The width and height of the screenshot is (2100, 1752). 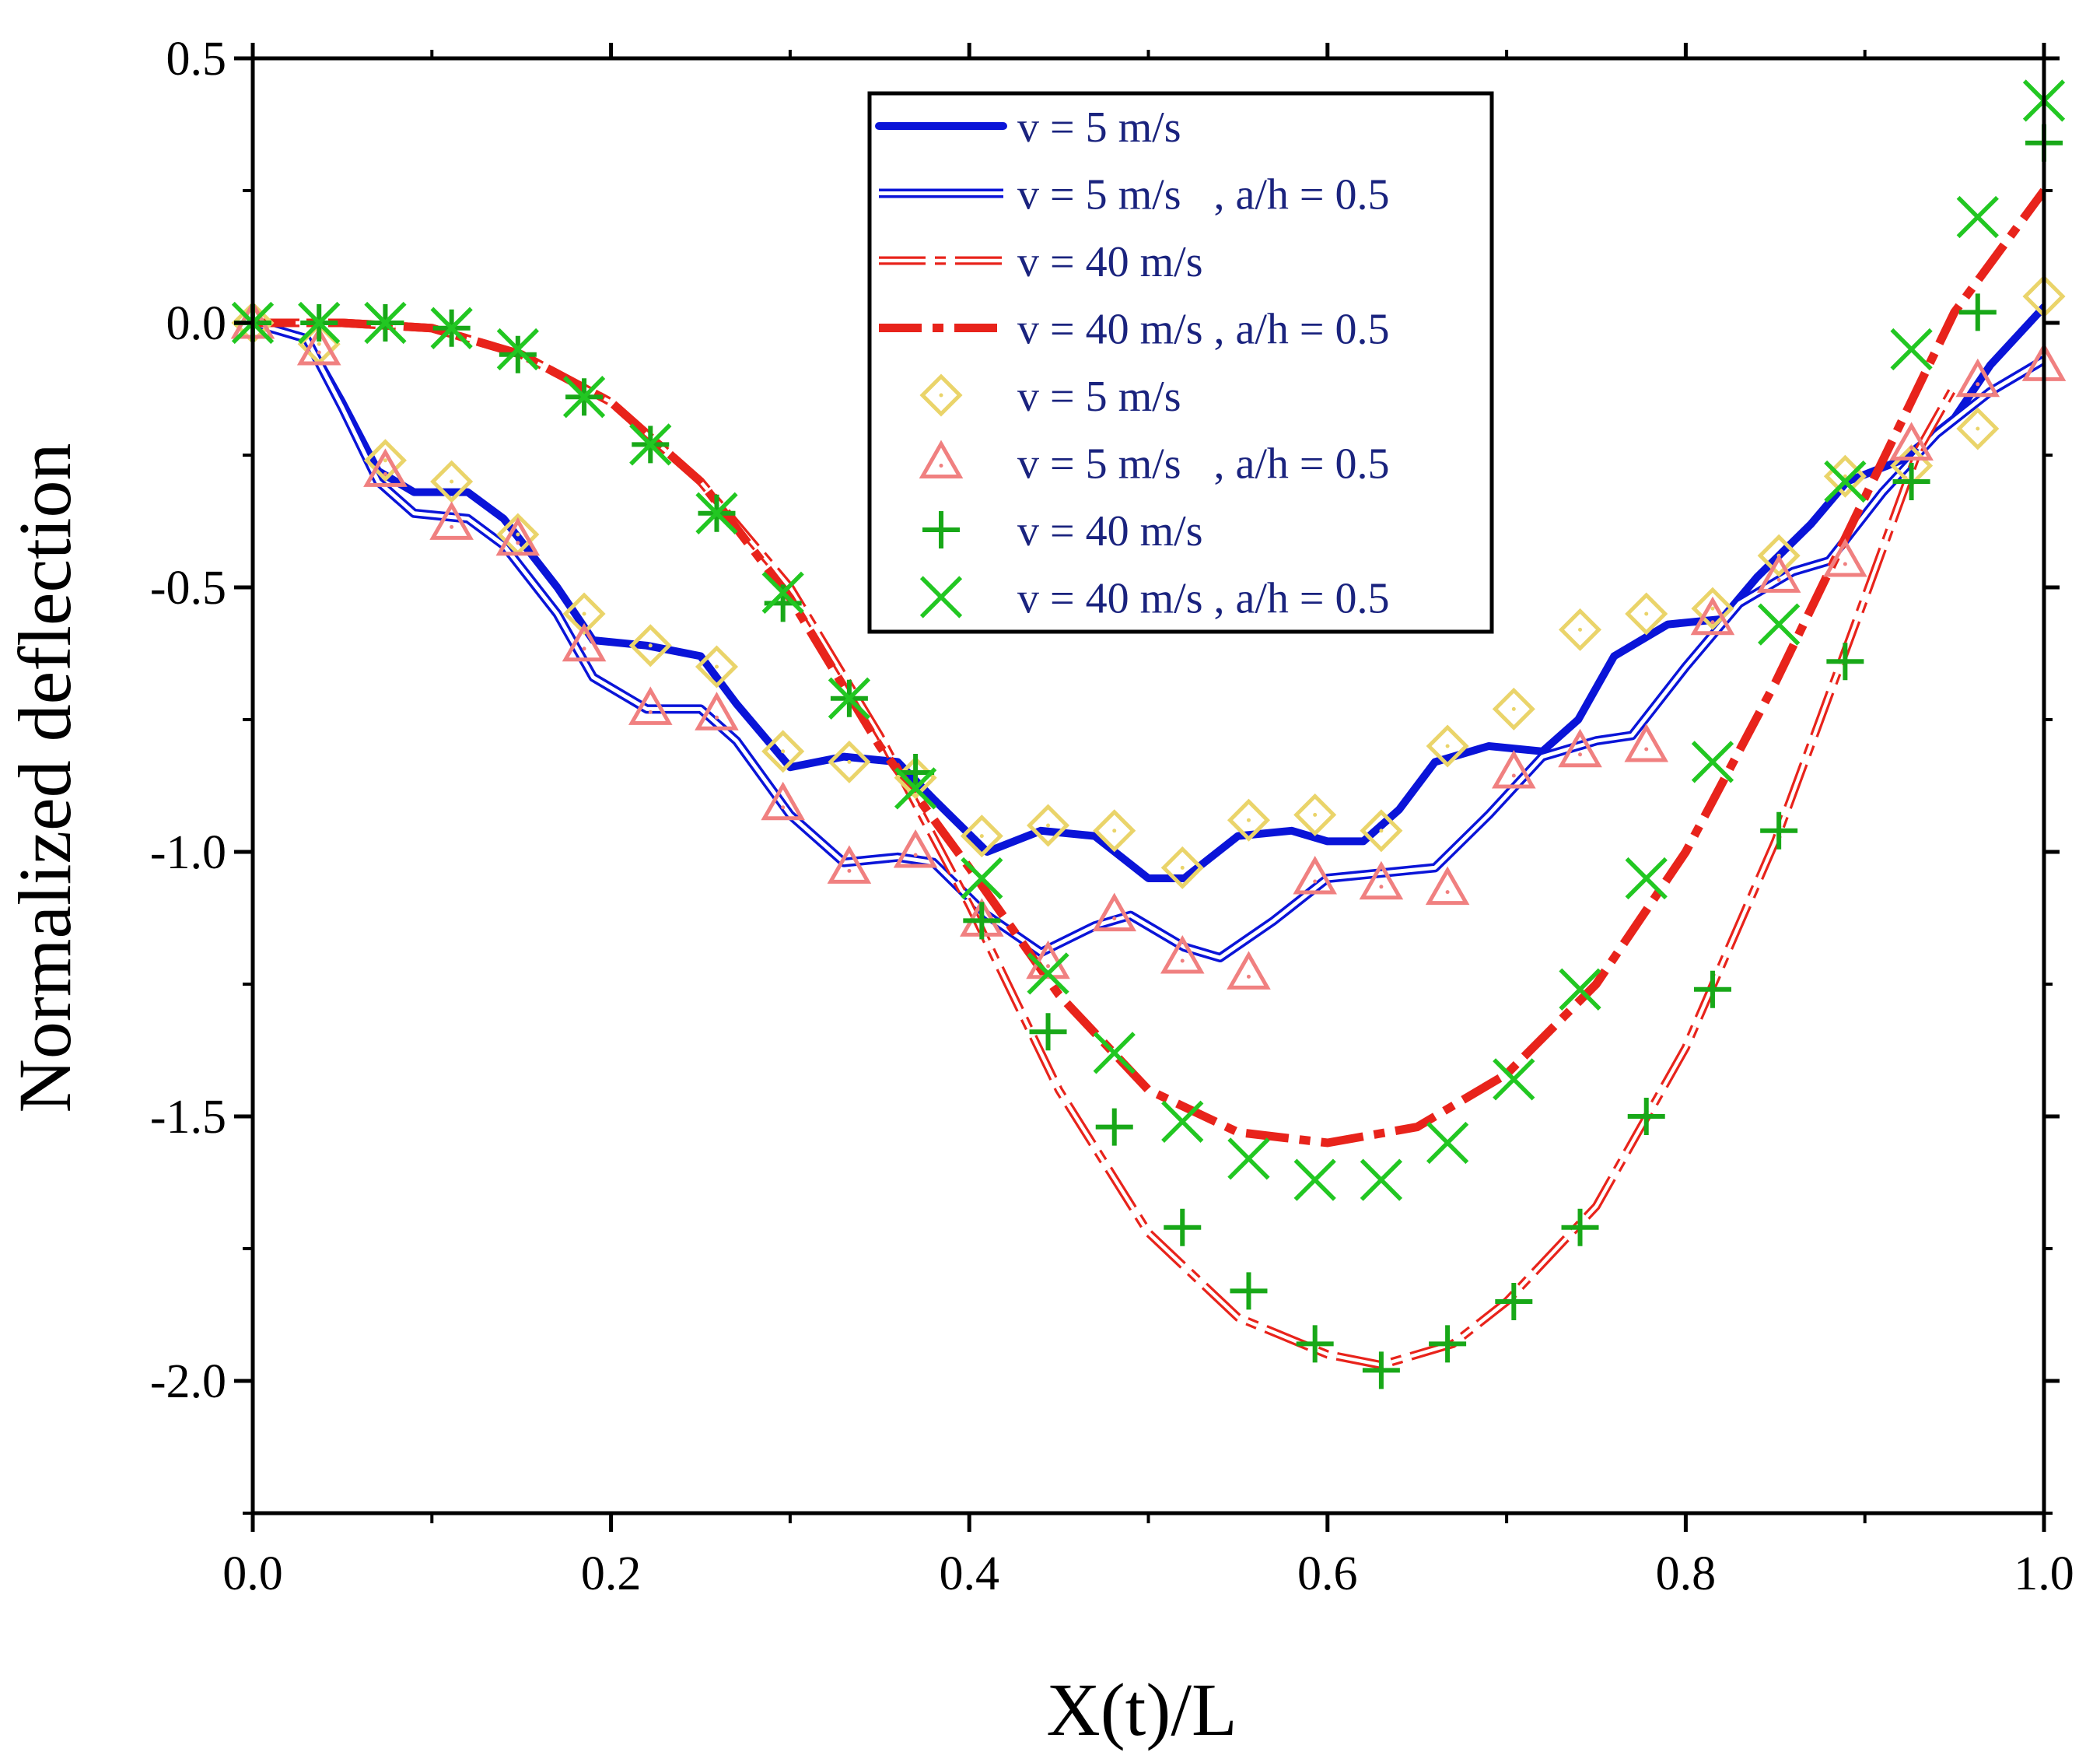 What do you see at coordinates (916, 855) in the screenshot?
I see `series-5-point-10-dot` at bounding box center [916, 855].